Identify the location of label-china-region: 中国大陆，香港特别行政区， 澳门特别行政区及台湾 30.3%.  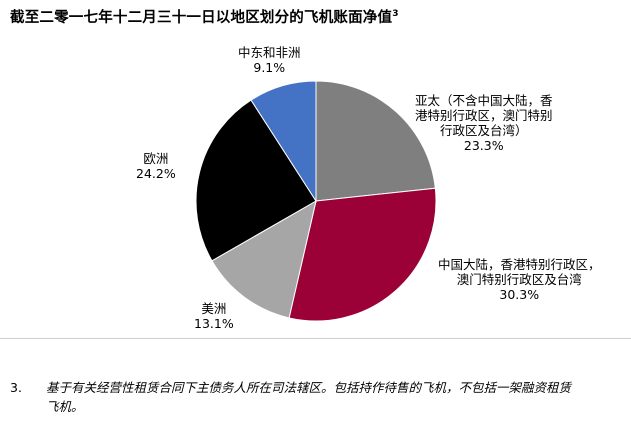
(519, 279).